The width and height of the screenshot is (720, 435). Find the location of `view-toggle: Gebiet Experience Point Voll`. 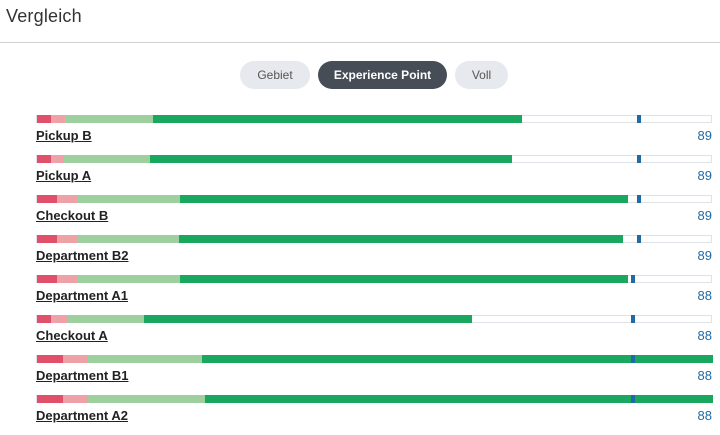

view-toggle: Gebiet Experience Point Voll is located at coordinates (360, 75).